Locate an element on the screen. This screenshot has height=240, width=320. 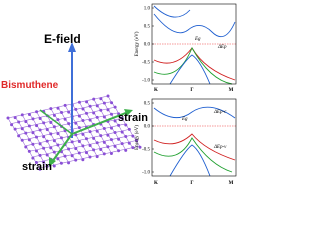
strain-arrow-head is located at coordinates (52, 162).